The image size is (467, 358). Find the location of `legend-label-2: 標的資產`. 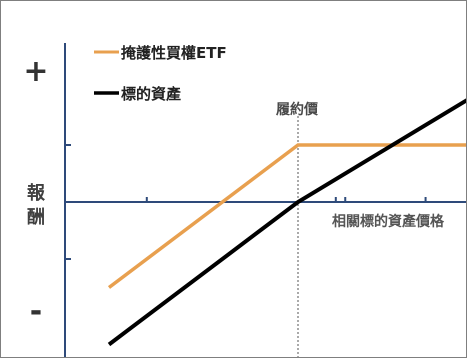

legend-label-2: 標的資產 is located at coordinates (151, 94).